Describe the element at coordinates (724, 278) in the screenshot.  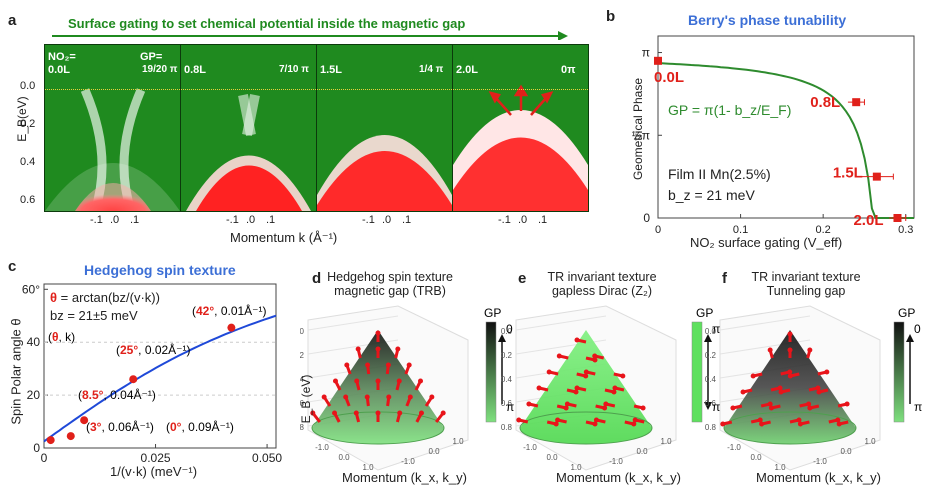
I see `panel-label-f: f` at that location.